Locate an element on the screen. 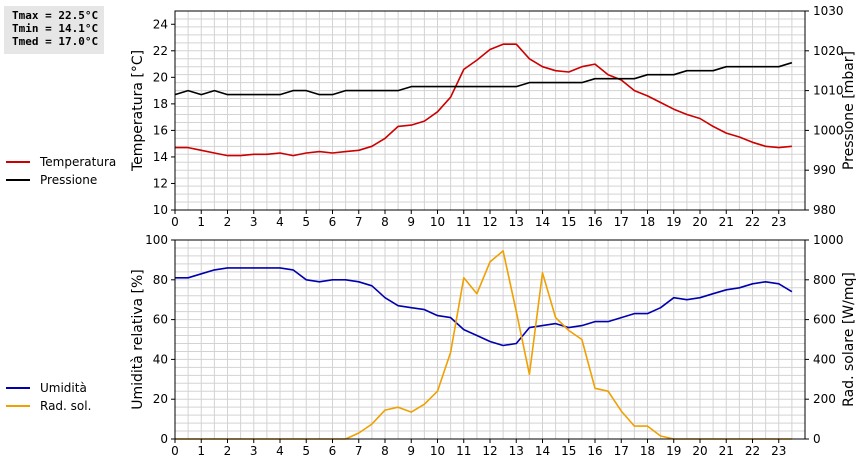  legend-swatch-temperature is located at coordinates (18, 162).